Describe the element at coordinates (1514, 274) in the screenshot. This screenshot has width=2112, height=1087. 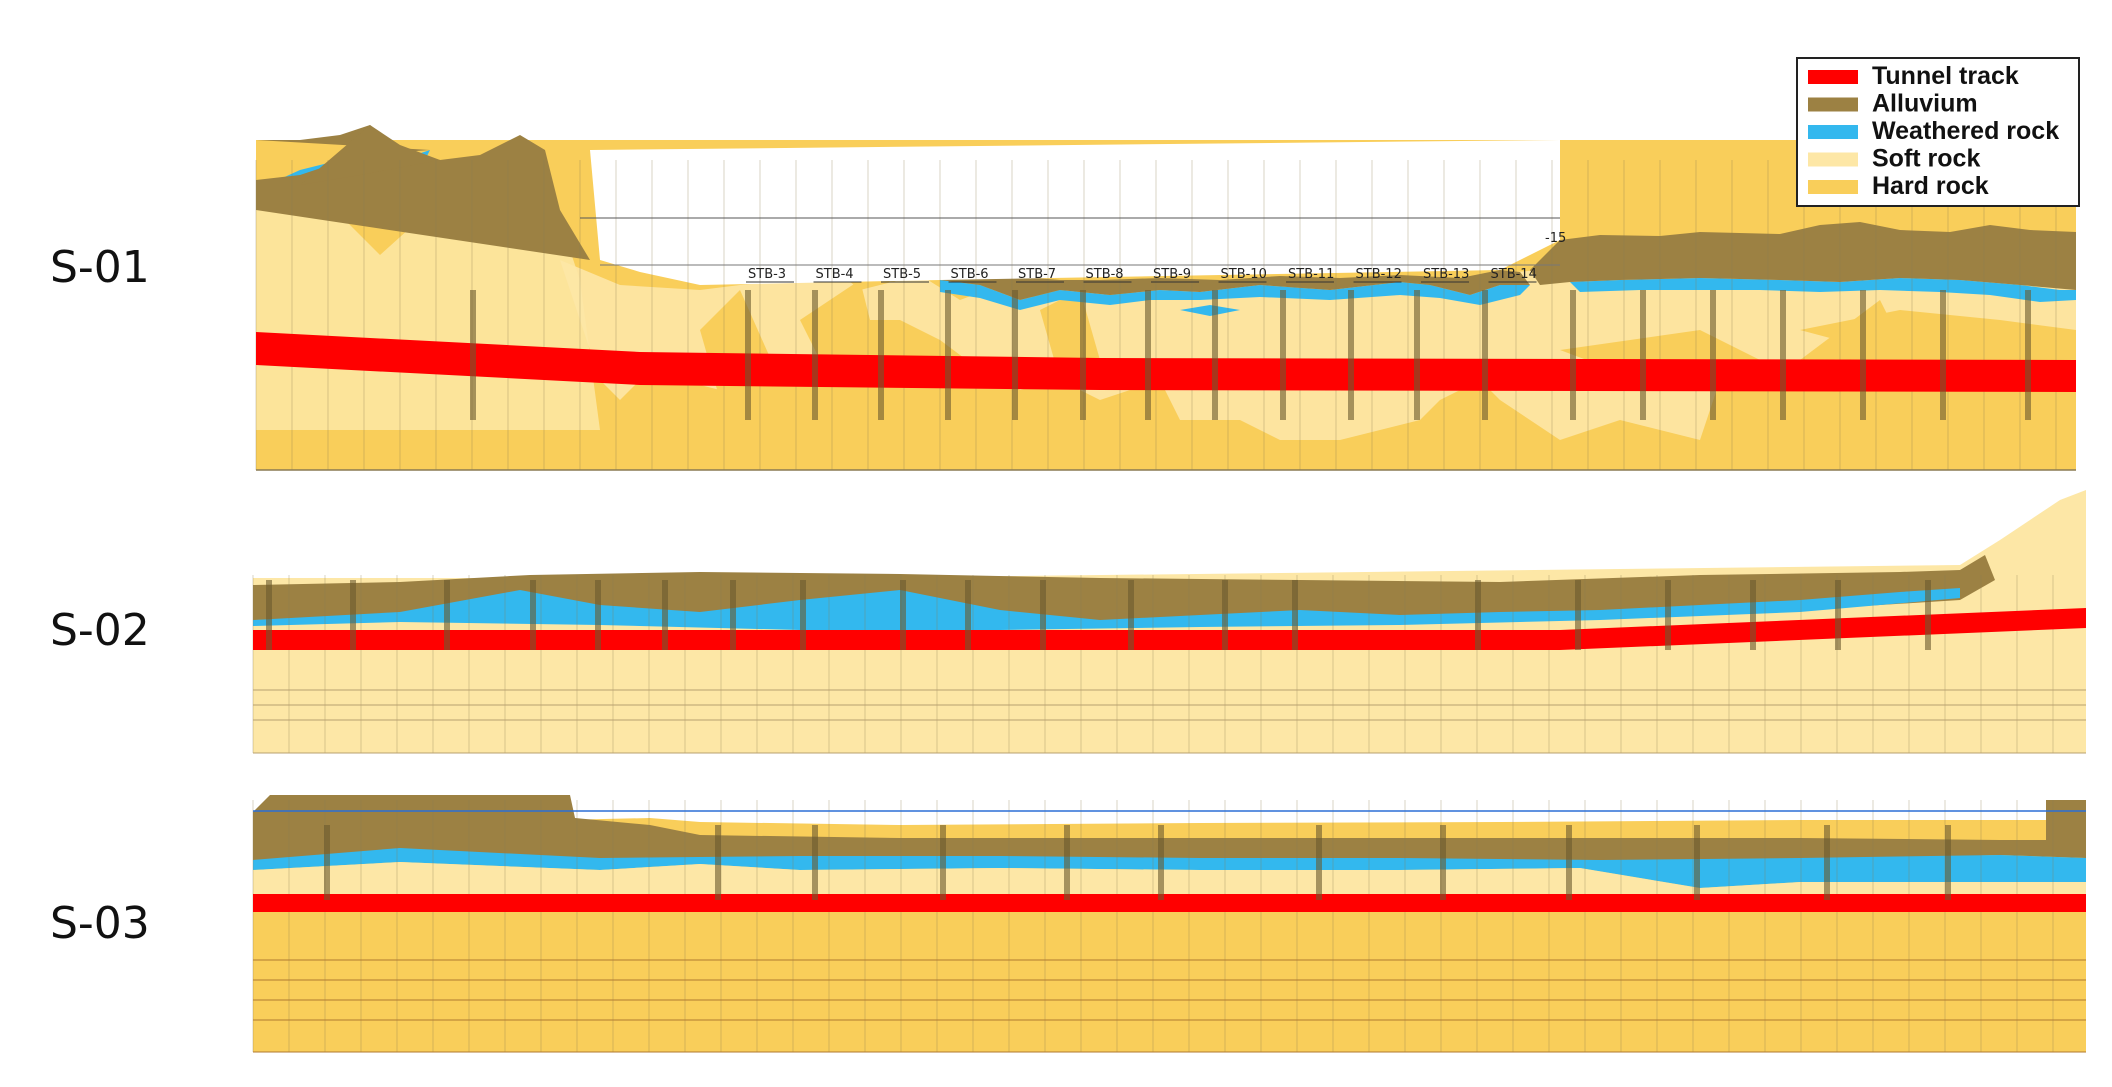
I see `borehole-label: STB-14` at that location.